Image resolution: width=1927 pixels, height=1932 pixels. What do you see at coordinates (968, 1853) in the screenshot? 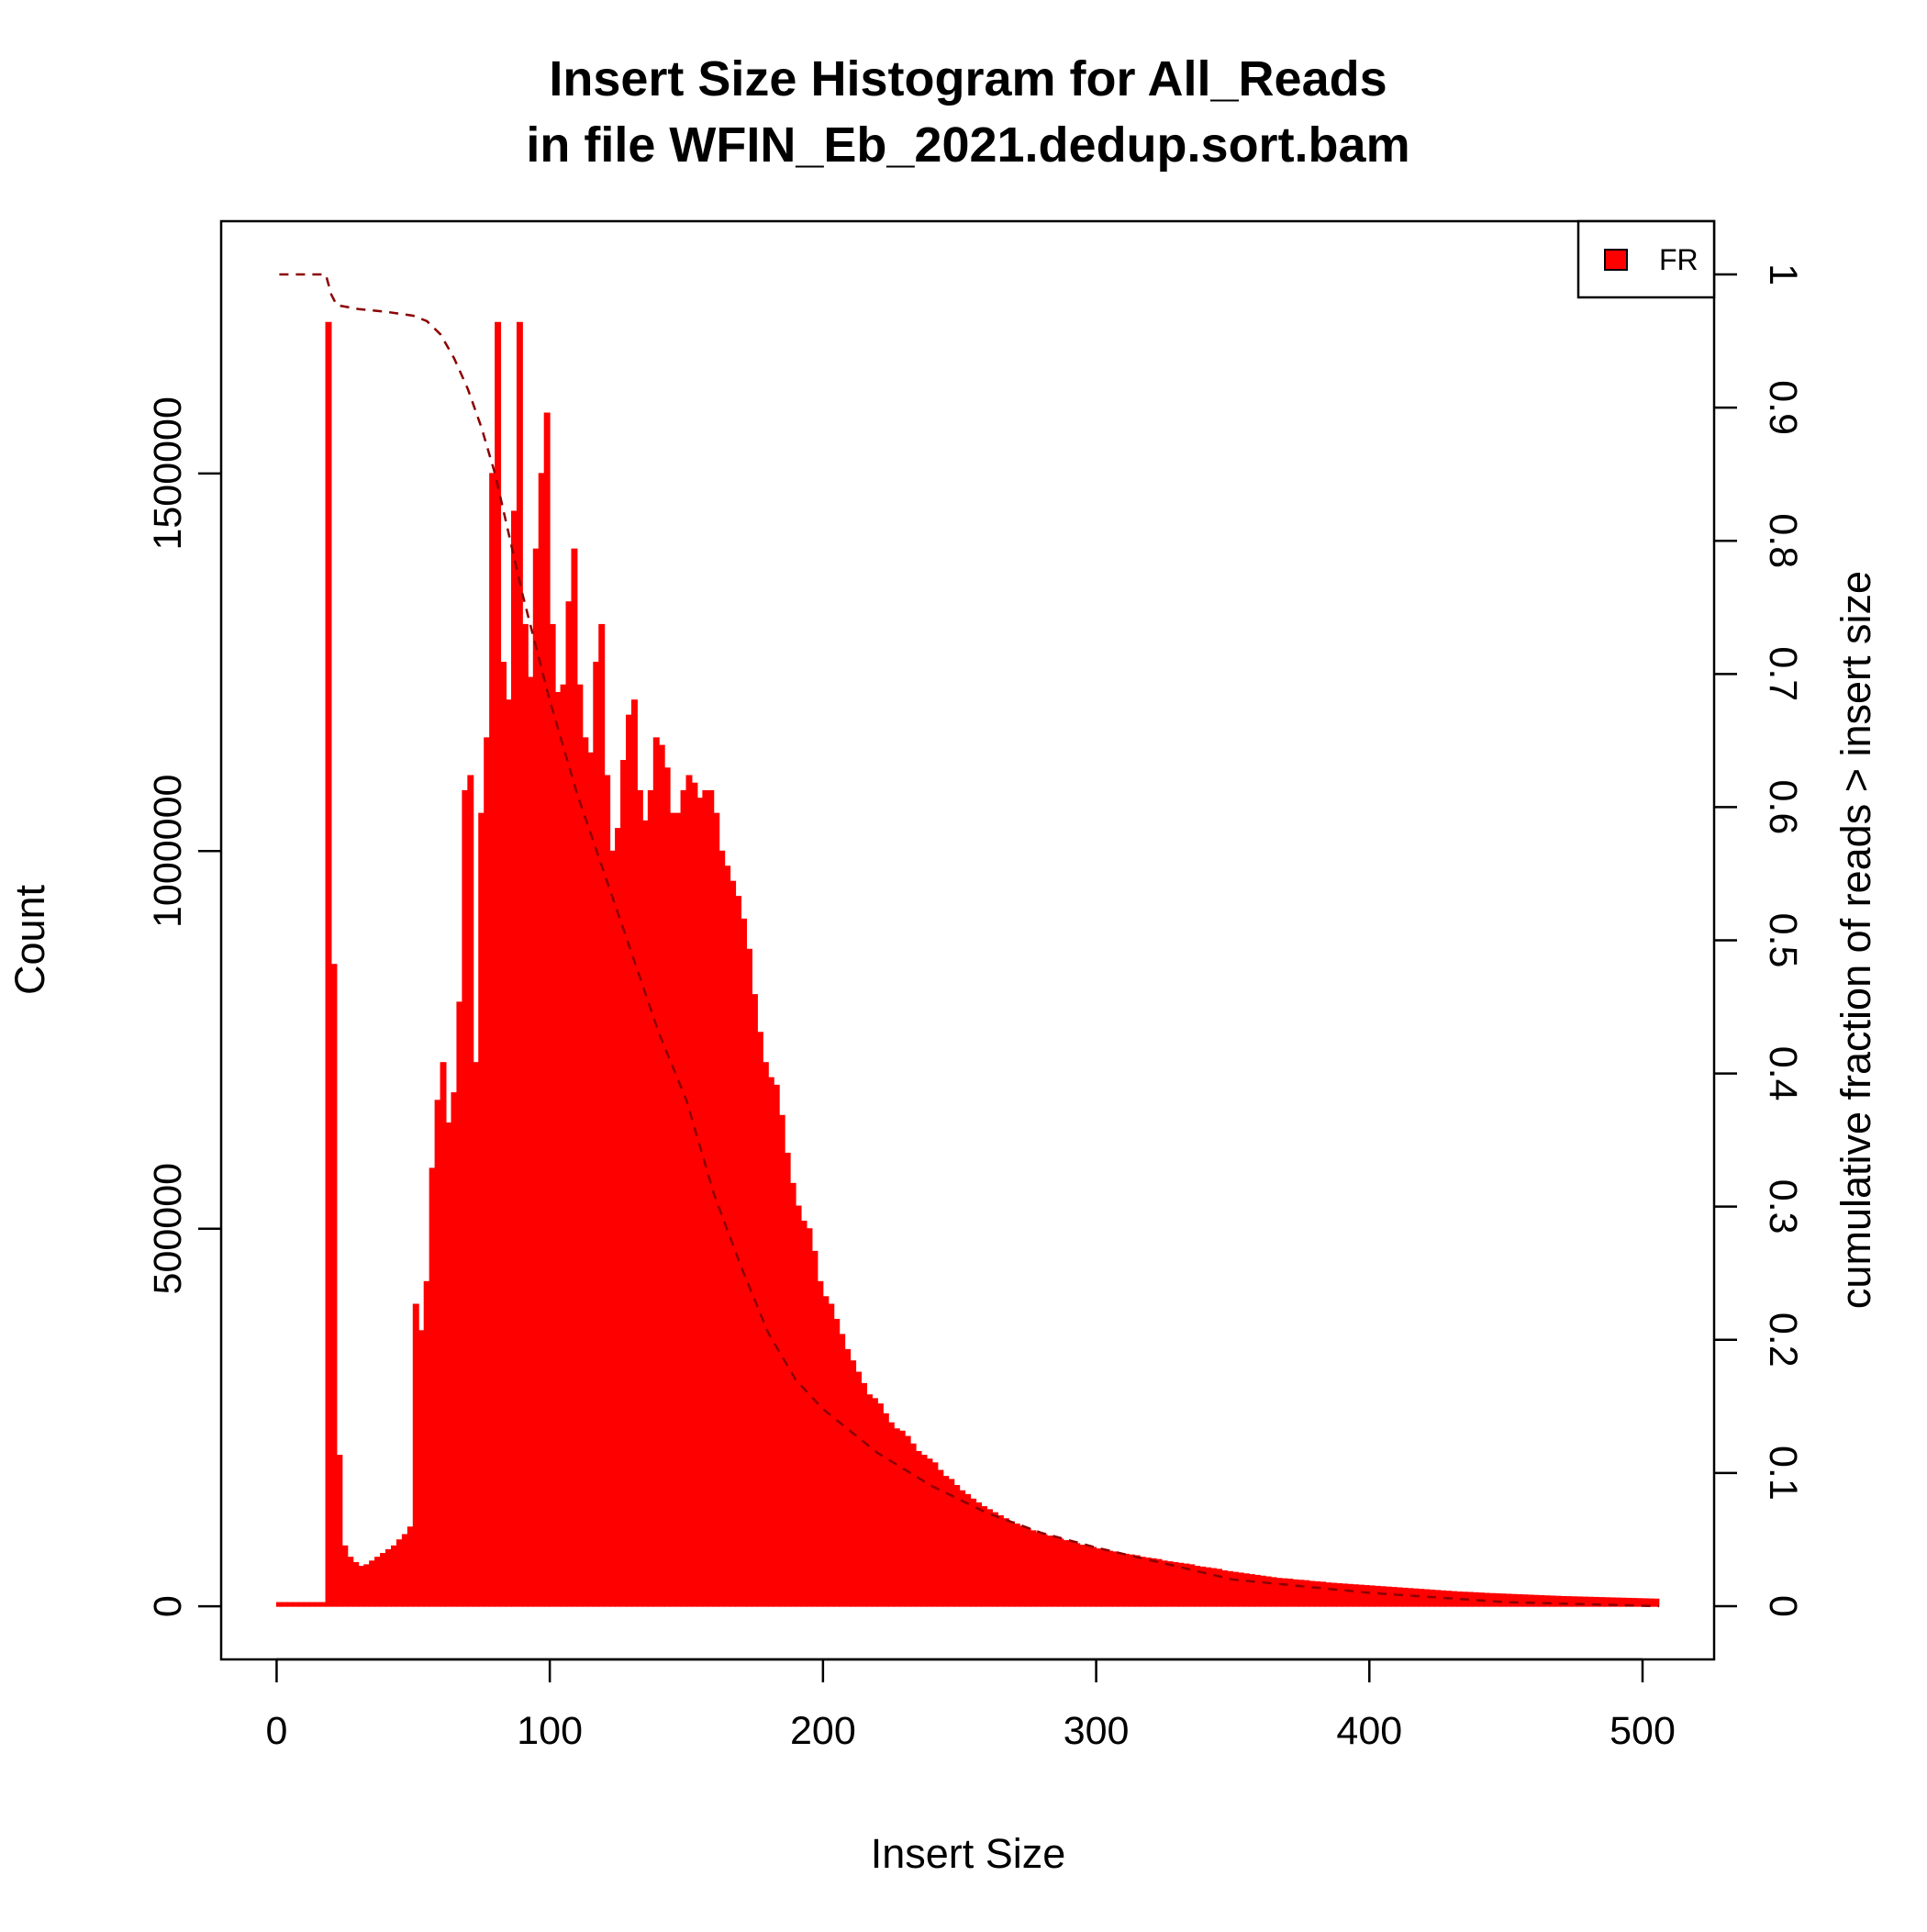
I see `x-axis-label: Insert Size` at bounding box center [968, 1853].